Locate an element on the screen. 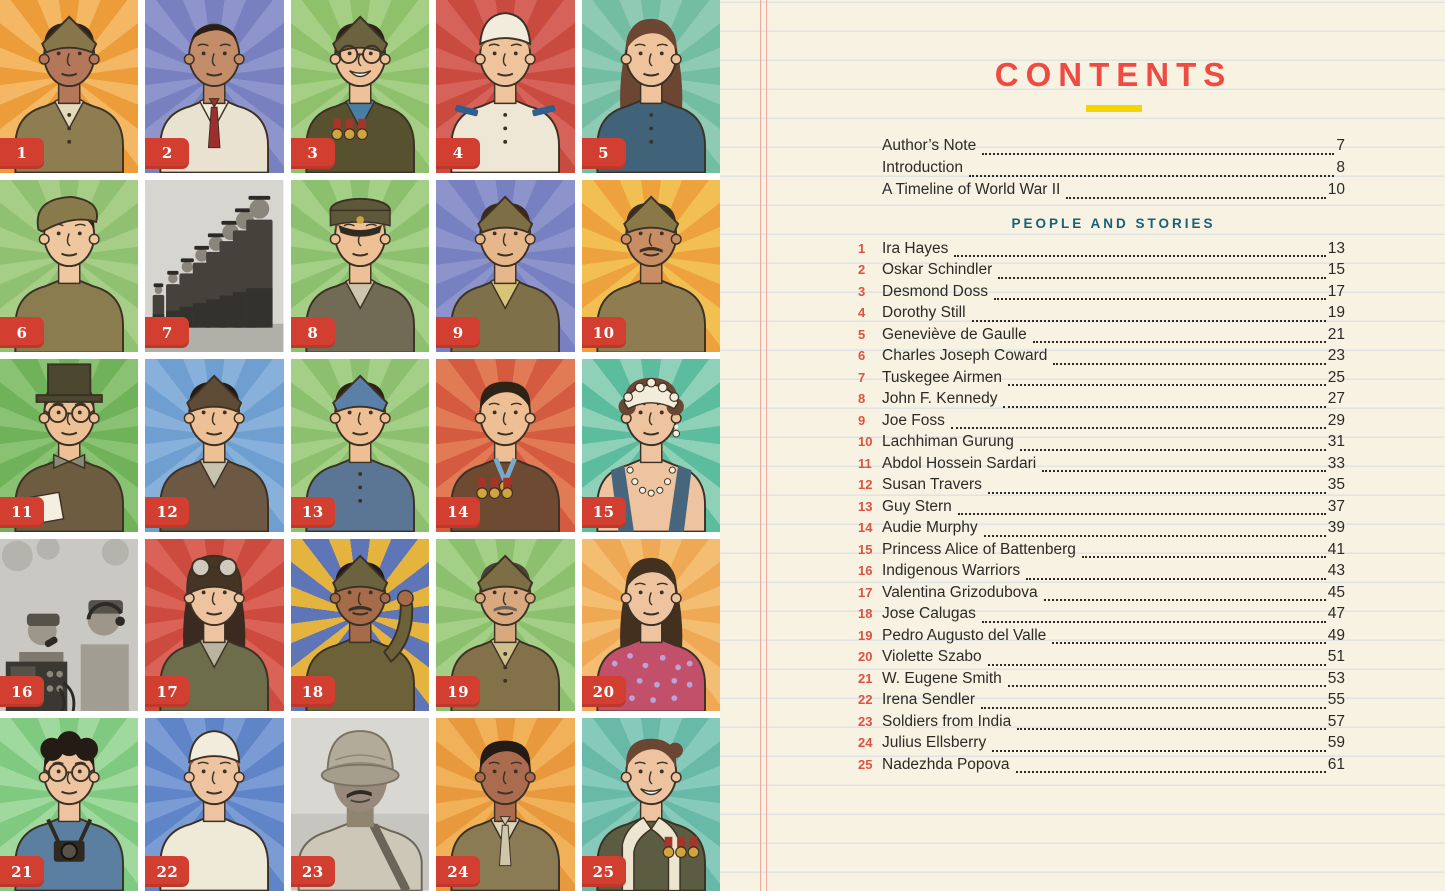  page-number: 35 is located at coordinates (1336, 484).